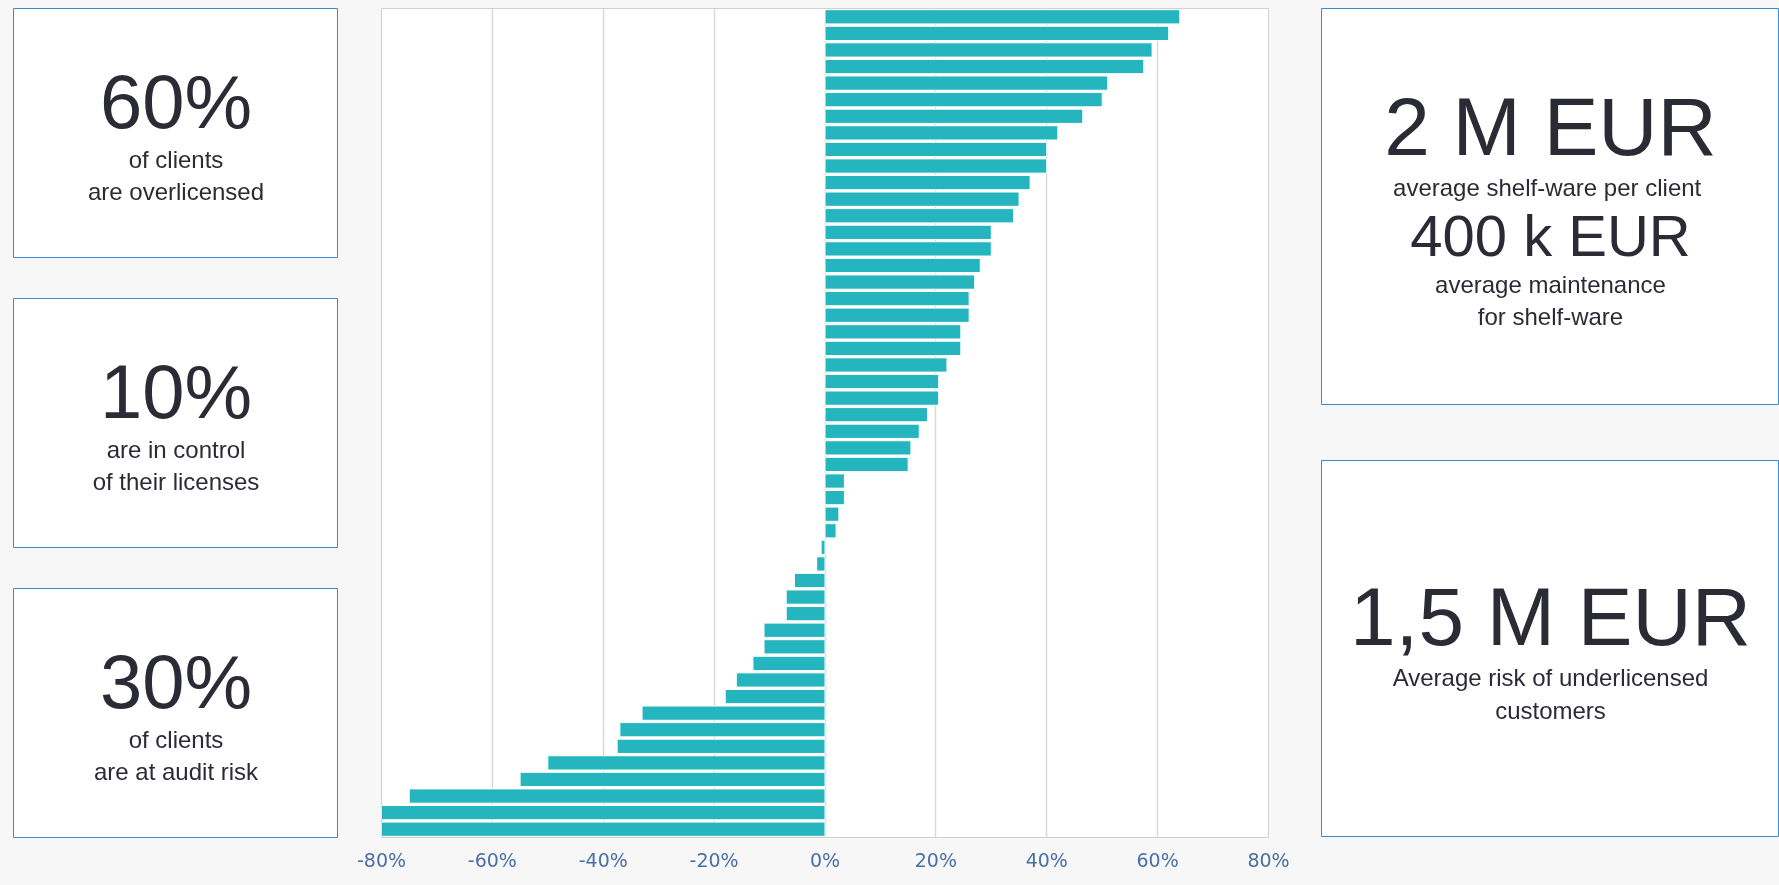 Image resolution: width=1779 pixels, height=885 pixels. Describe the element at coordinates (1157, 859) in the screenshot. I see `x-tick-label: 60%` at that location.